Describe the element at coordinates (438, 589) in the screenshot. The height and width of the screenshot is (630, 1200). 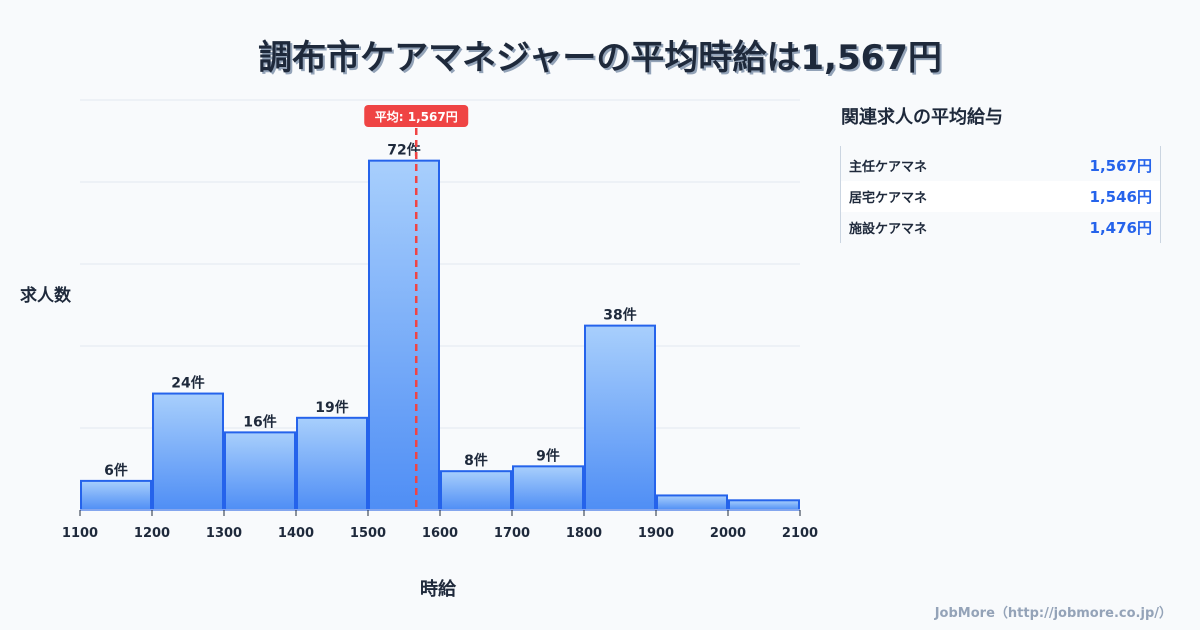
I see `x-axis-label: 時給` at that location.